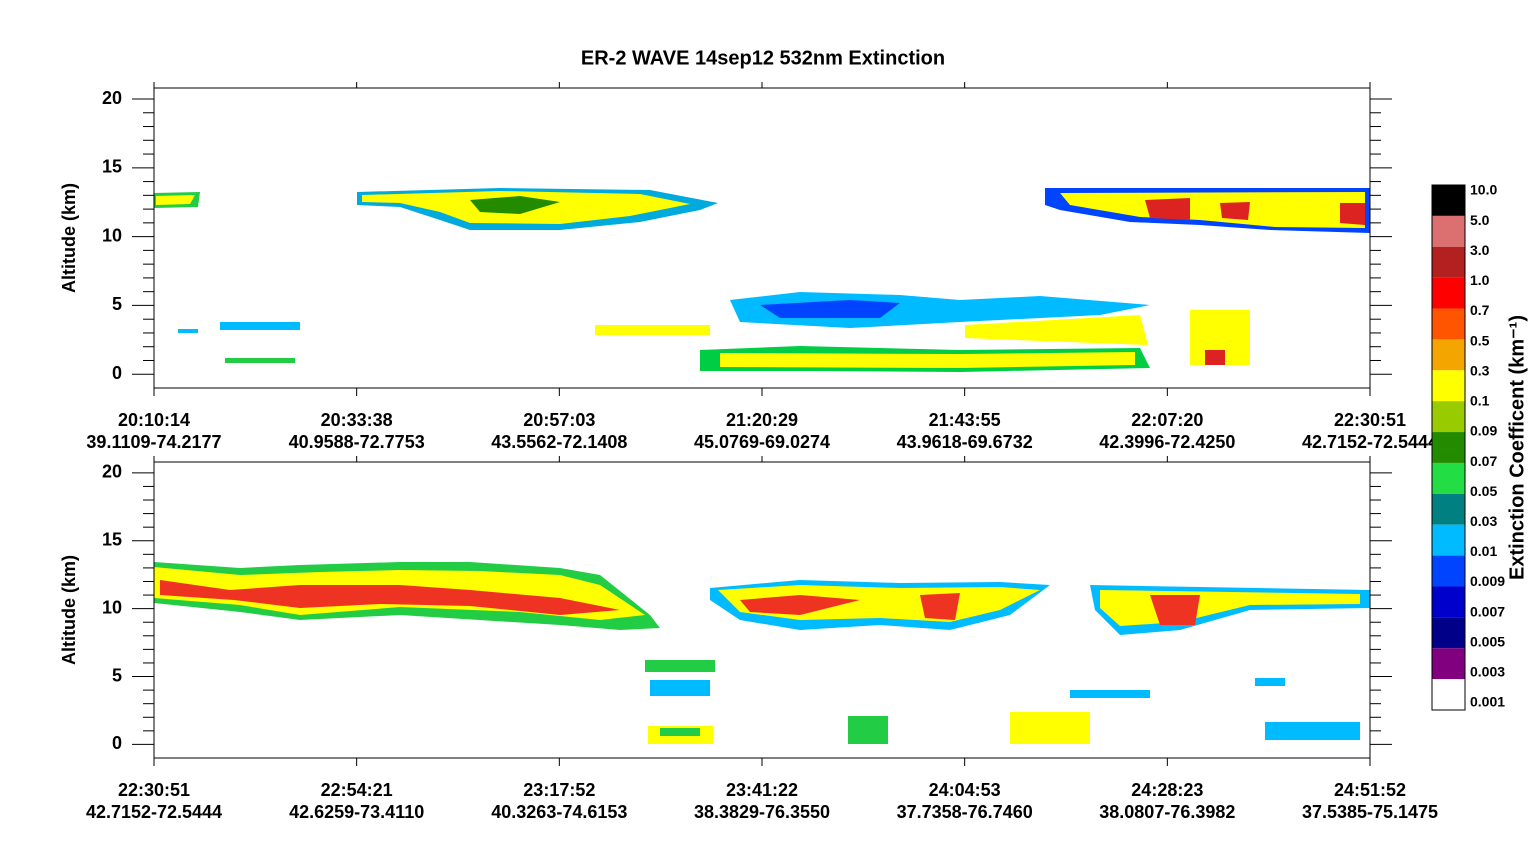 This screenshot has width=1540, height=845. What do you see at coordinates (559, 812) in the screenshot?
I see `x-coordinate-label: 40.3263-74.6153` at bounding box center [559, 812].